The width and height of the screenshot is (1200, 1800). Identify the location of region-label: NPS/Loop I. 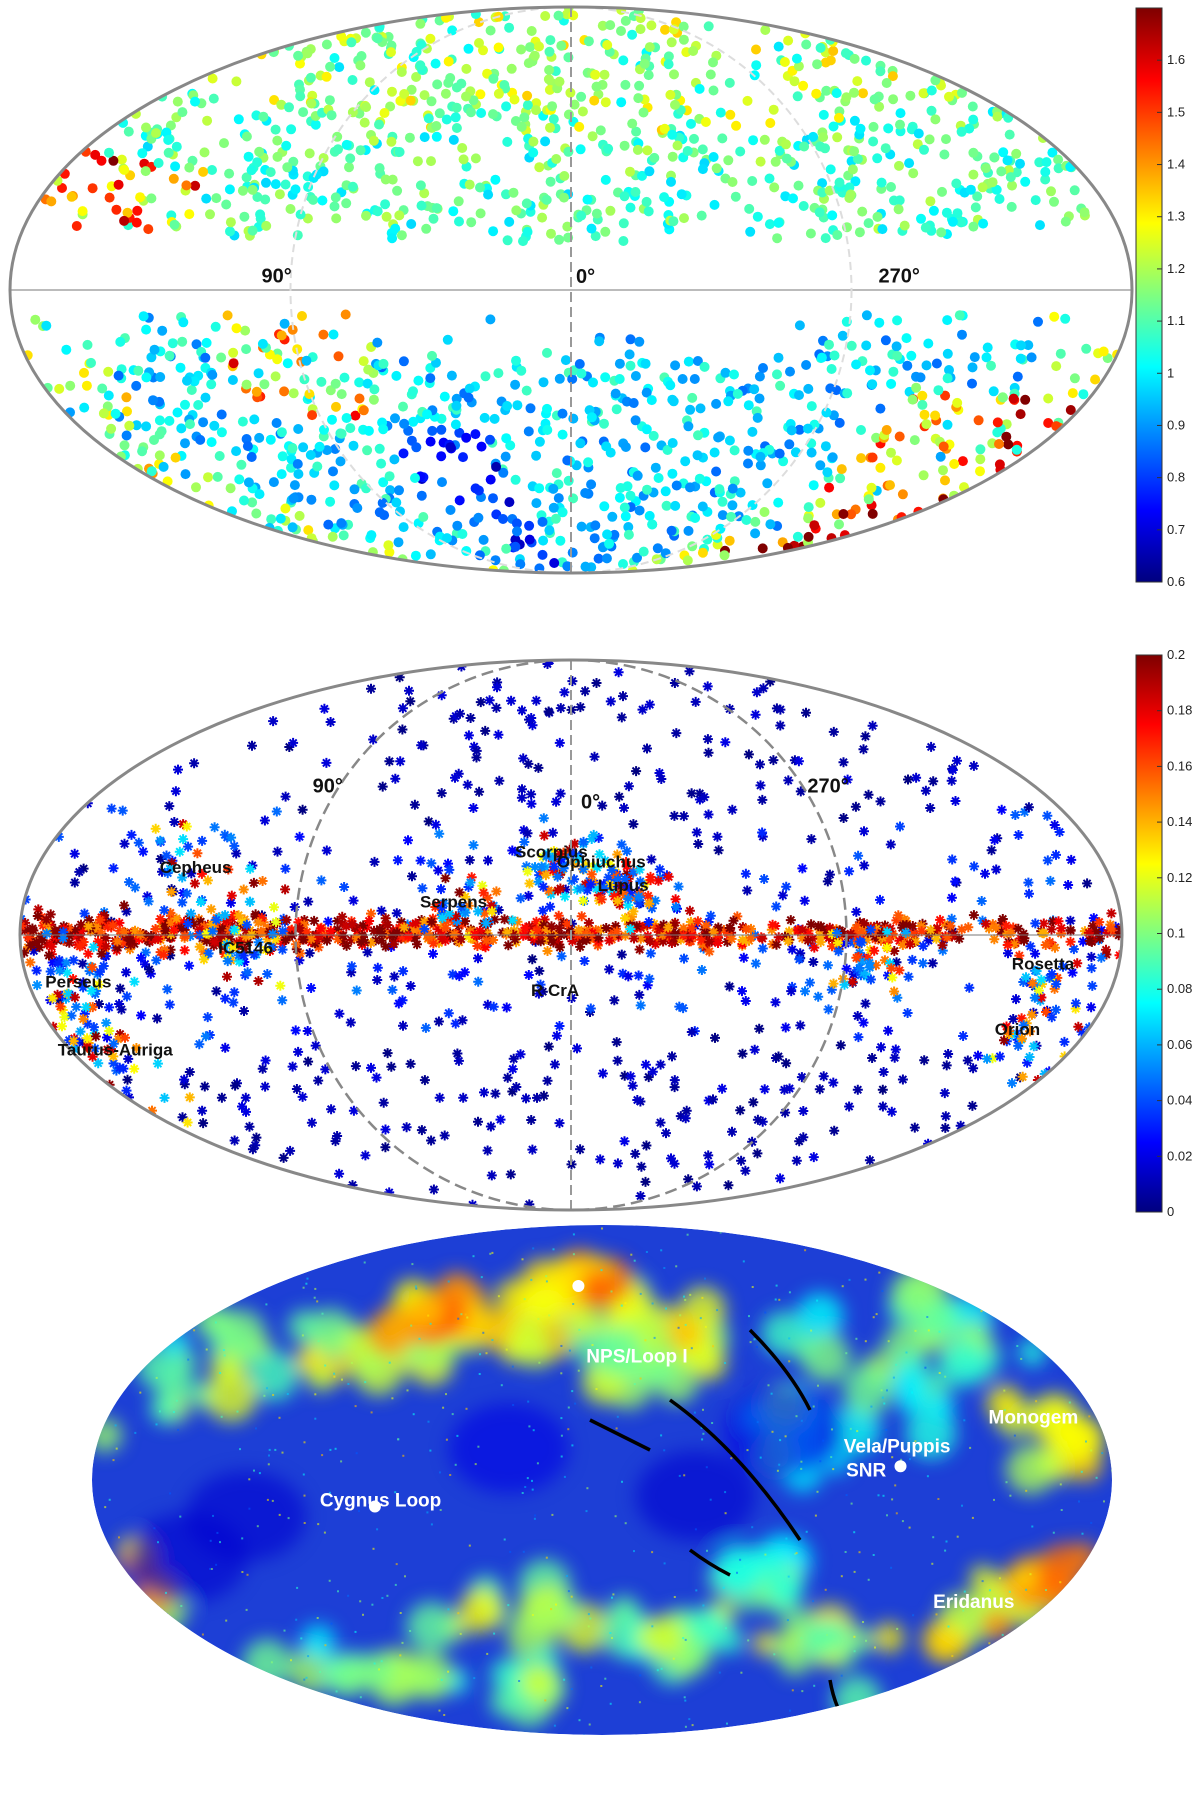
(636, 1356).